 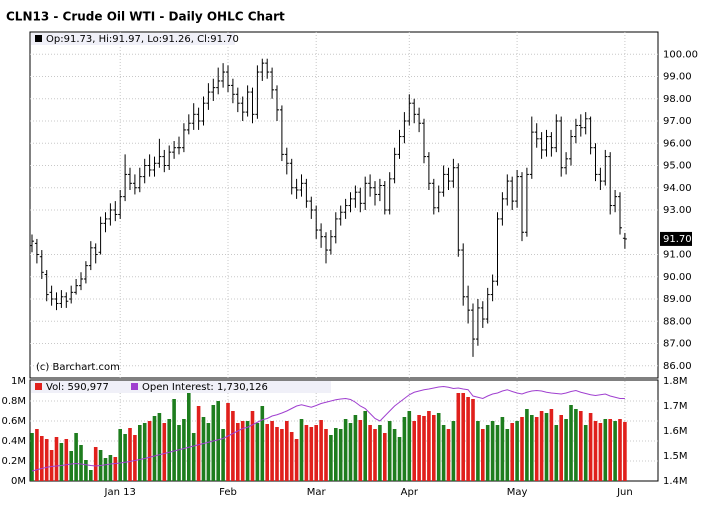 I want to click on y-tick-label: 90.00, so click(x=677, y=277).